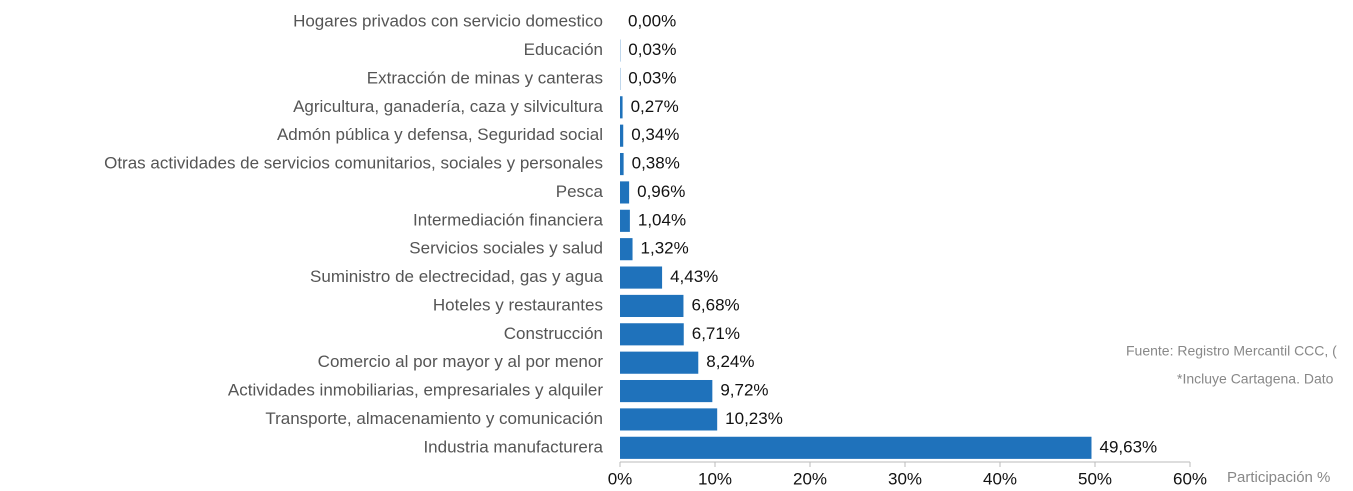 The width and height of the screenshot is (1353, 491). I want to click on category-label: Intermediación financiera, so click(508, 219).